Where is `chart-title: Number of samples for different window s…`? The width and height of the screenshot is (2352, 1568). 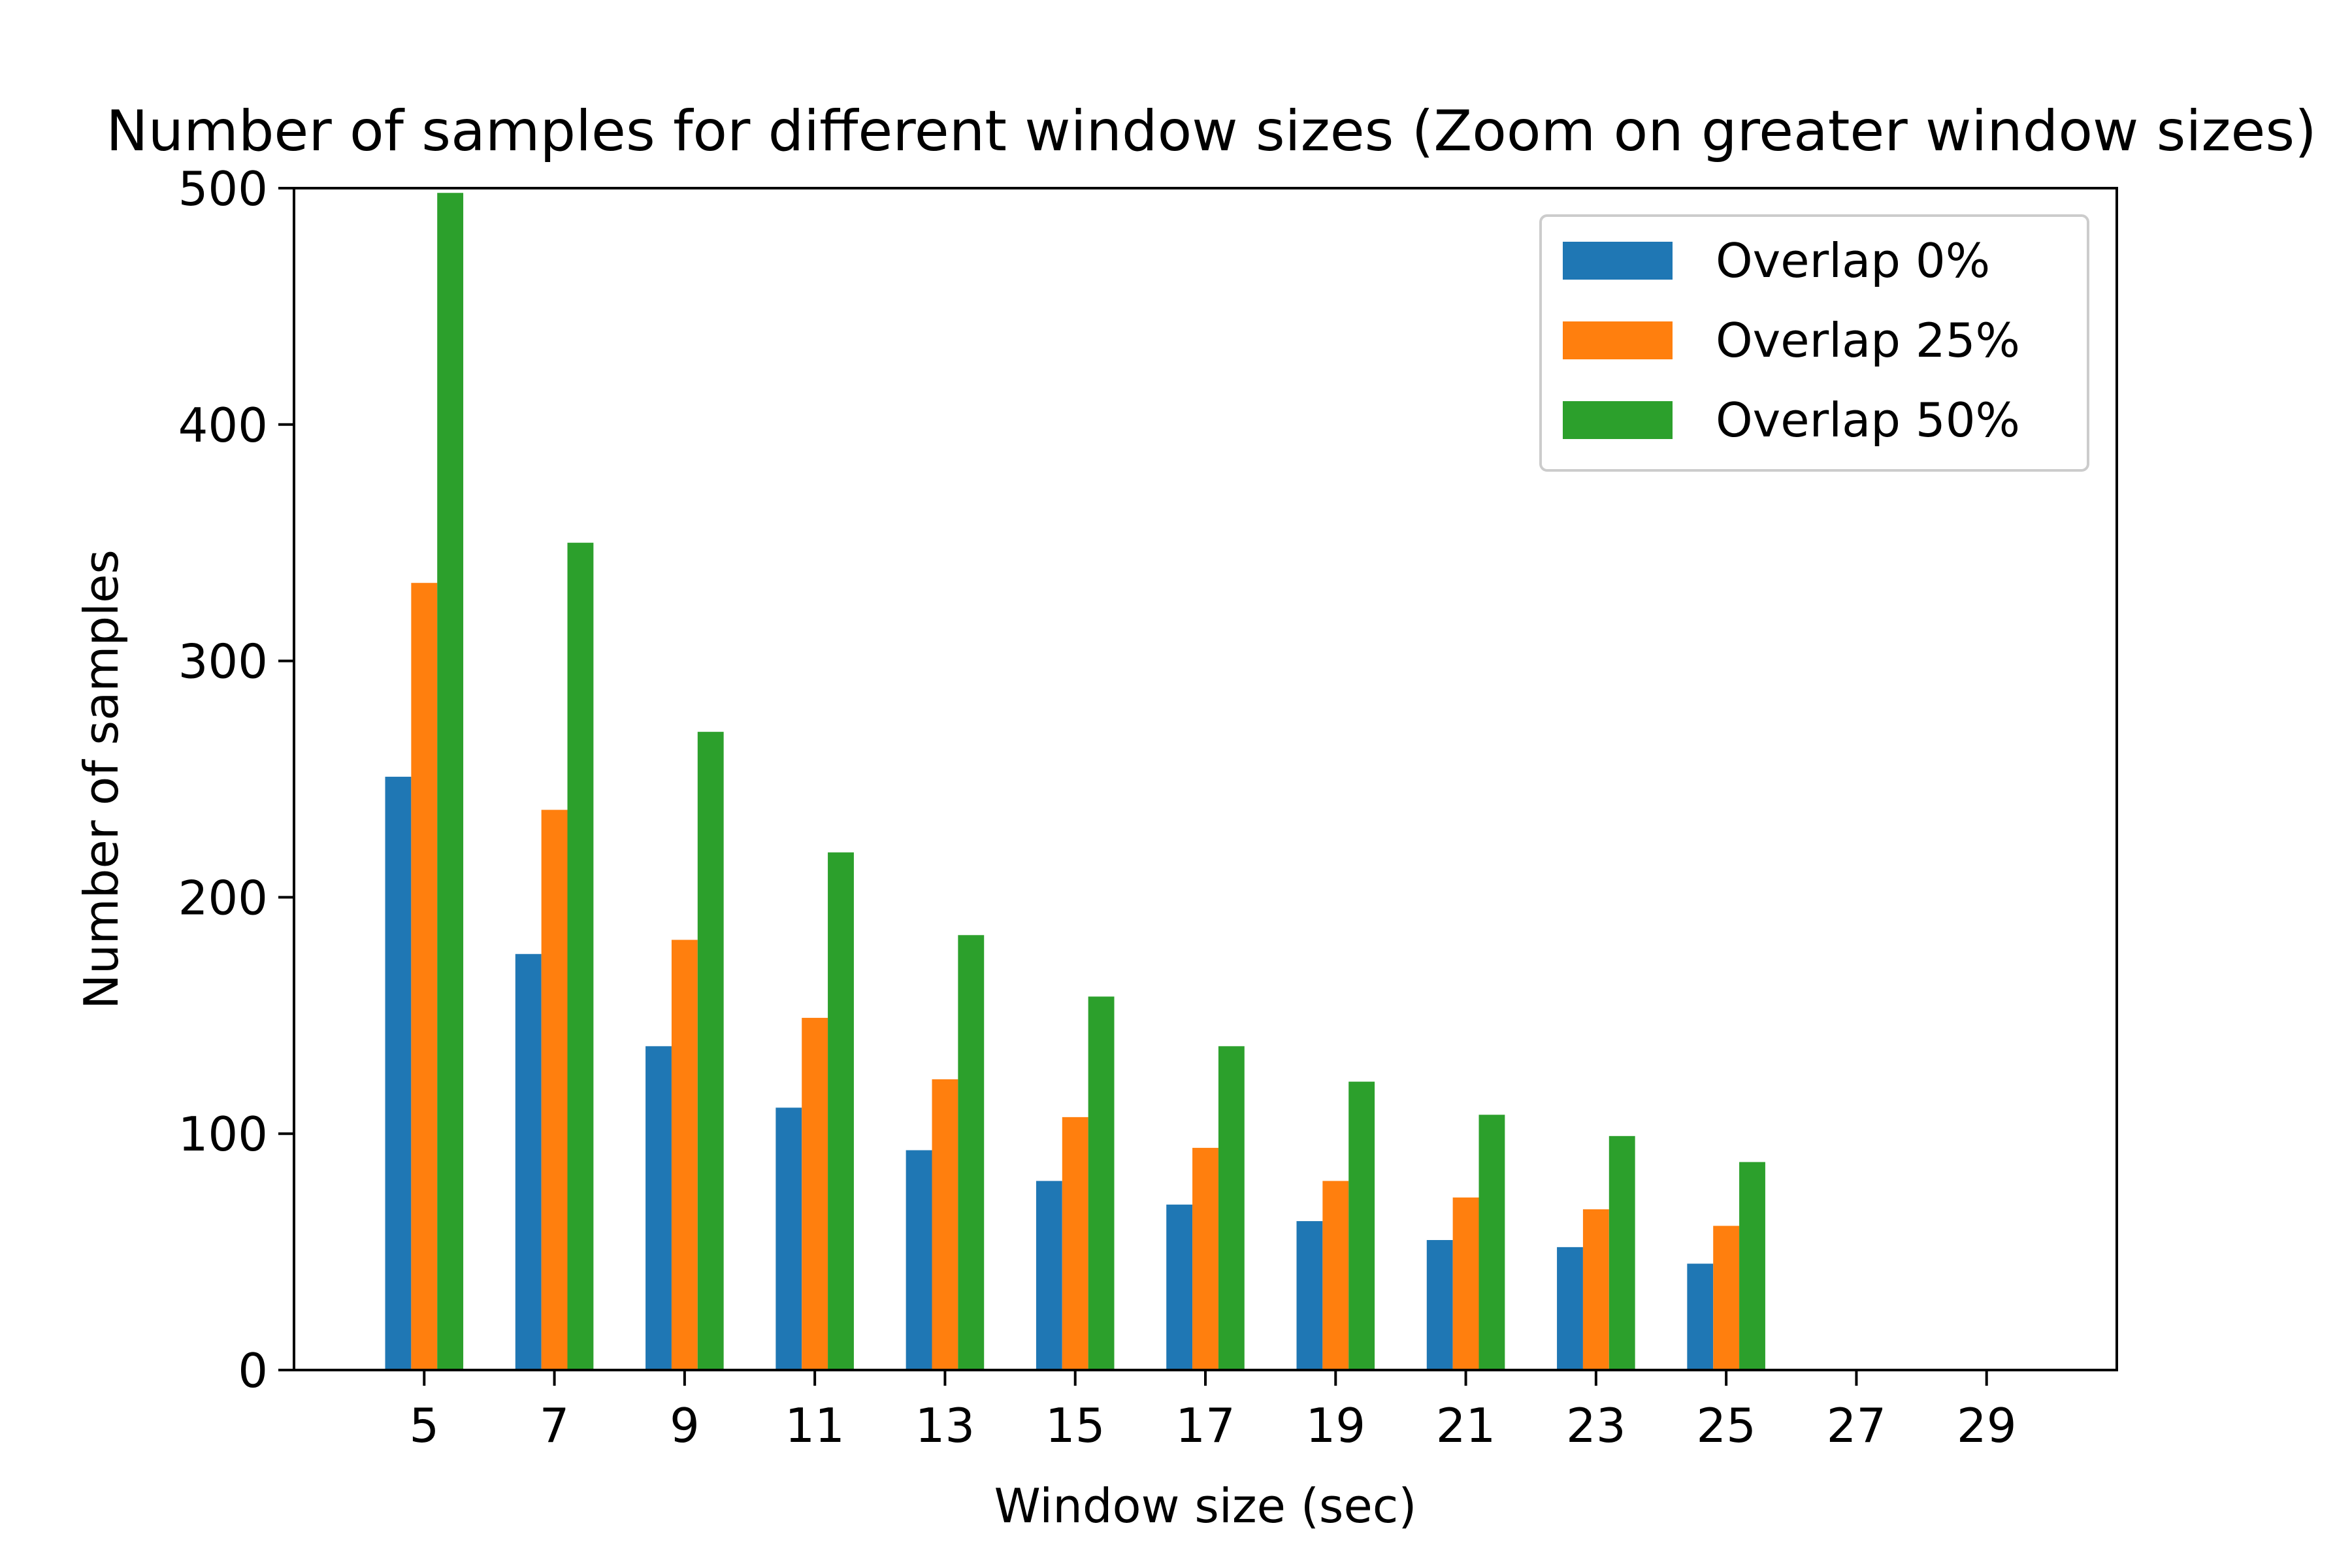
chart-title: Number of samples for different window s… is located at coordinates (1211, 131).